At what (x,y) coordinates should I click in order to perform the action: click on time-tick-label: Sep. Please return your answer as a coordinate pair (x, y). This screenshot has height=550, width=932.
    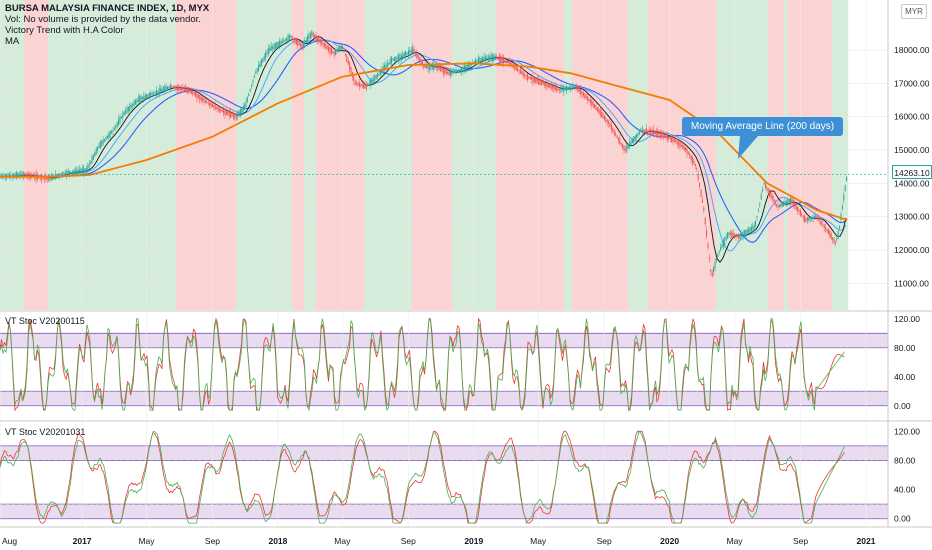
    Looking at the image, I should click on (408, 541).